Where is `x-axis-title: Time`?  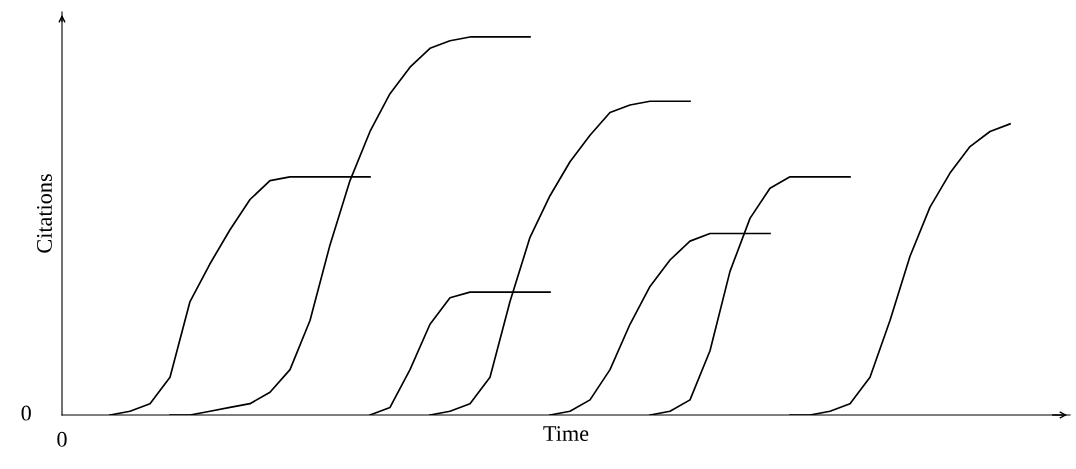
x-axis-title: Time is located at coordinates (566, 434).